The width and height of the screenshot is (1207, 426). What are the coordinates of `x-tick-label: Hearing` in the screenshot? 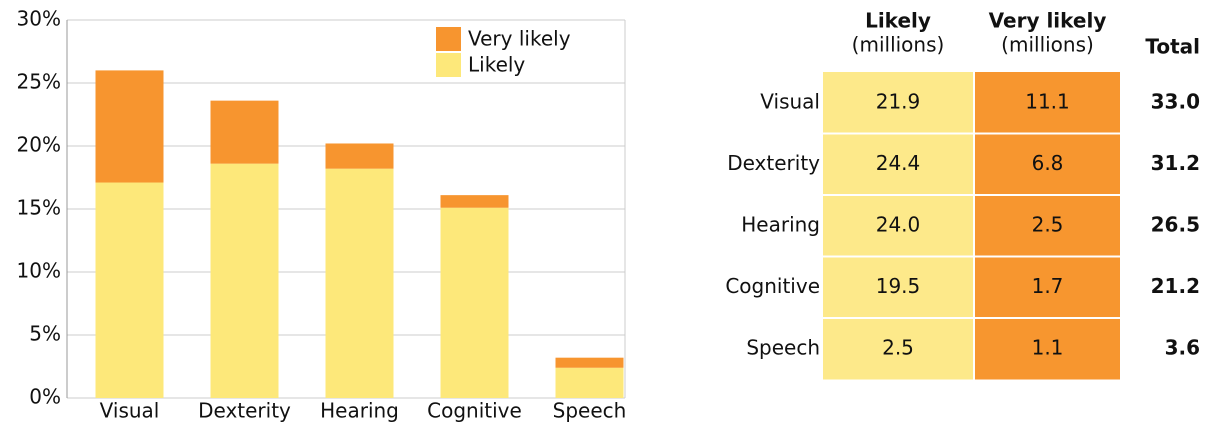 It's located at (359, 411).